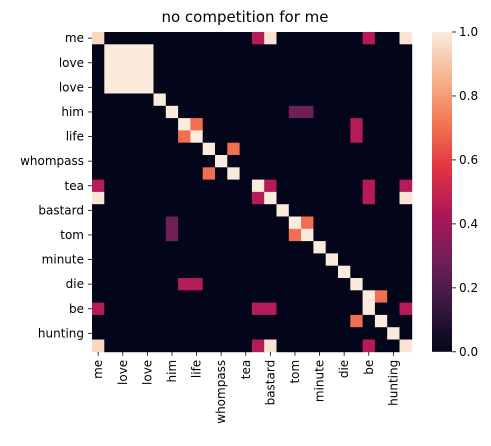 The image size is (491, 446). I want to click on x-tick-label: be, so click(369, 367).